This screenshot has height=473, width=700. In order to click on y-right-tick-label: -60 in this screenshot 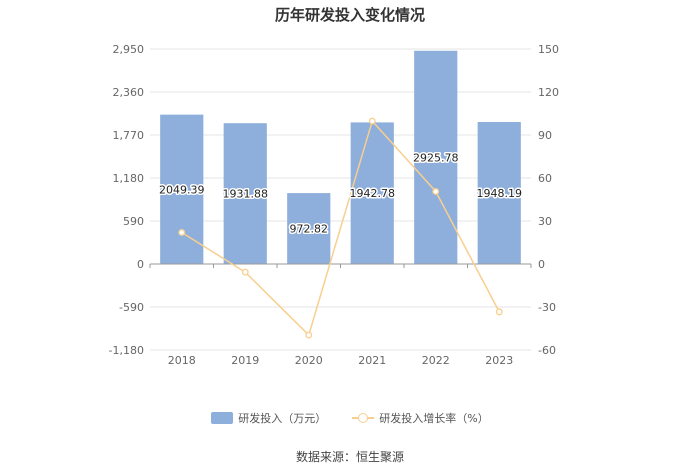, I will do `click(547, 350)`.